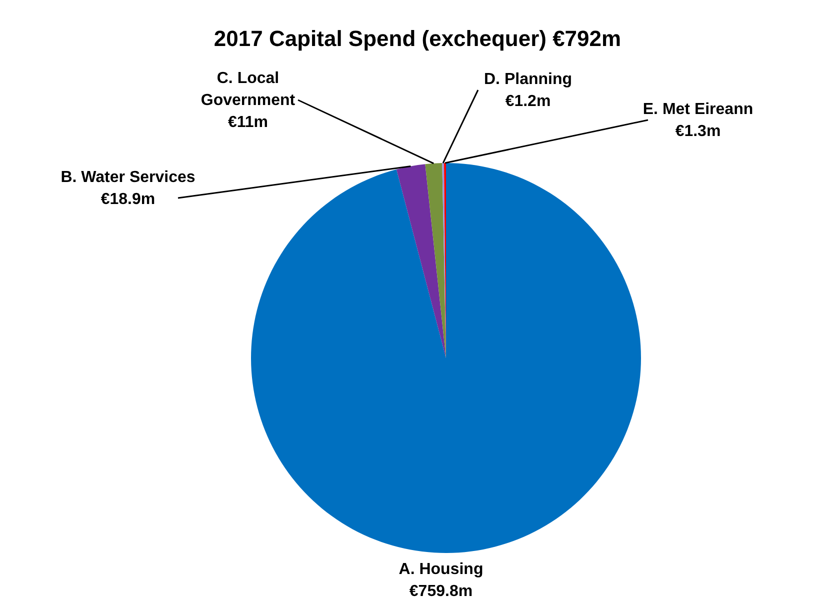 The height and width of the screenshot is (615, 835). Describe the element at coordinates (248, 122) in the screenshot. I see `data-label: €11m` at that location.